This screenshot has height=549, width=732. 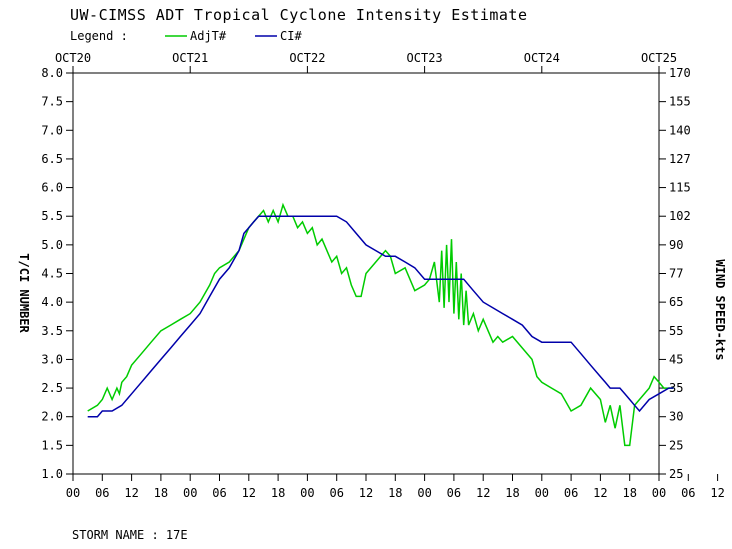 I want to click on date-label: OCT20, so click(x=73, y=58).